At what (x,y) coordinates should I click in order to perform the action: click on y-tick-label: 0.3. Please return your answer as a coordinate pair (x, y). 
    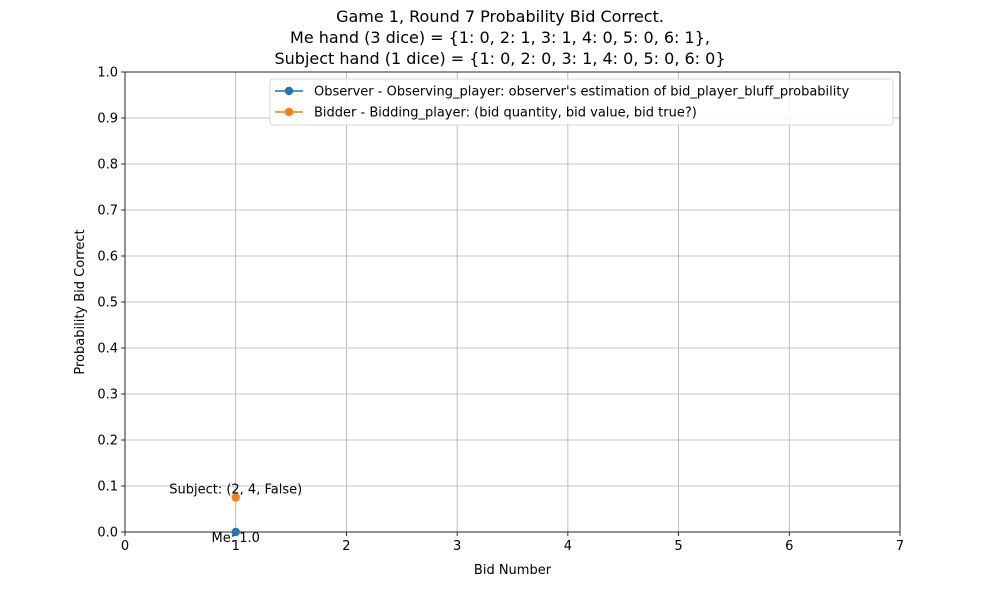
    Looking at the image, I should click on (107, 395).